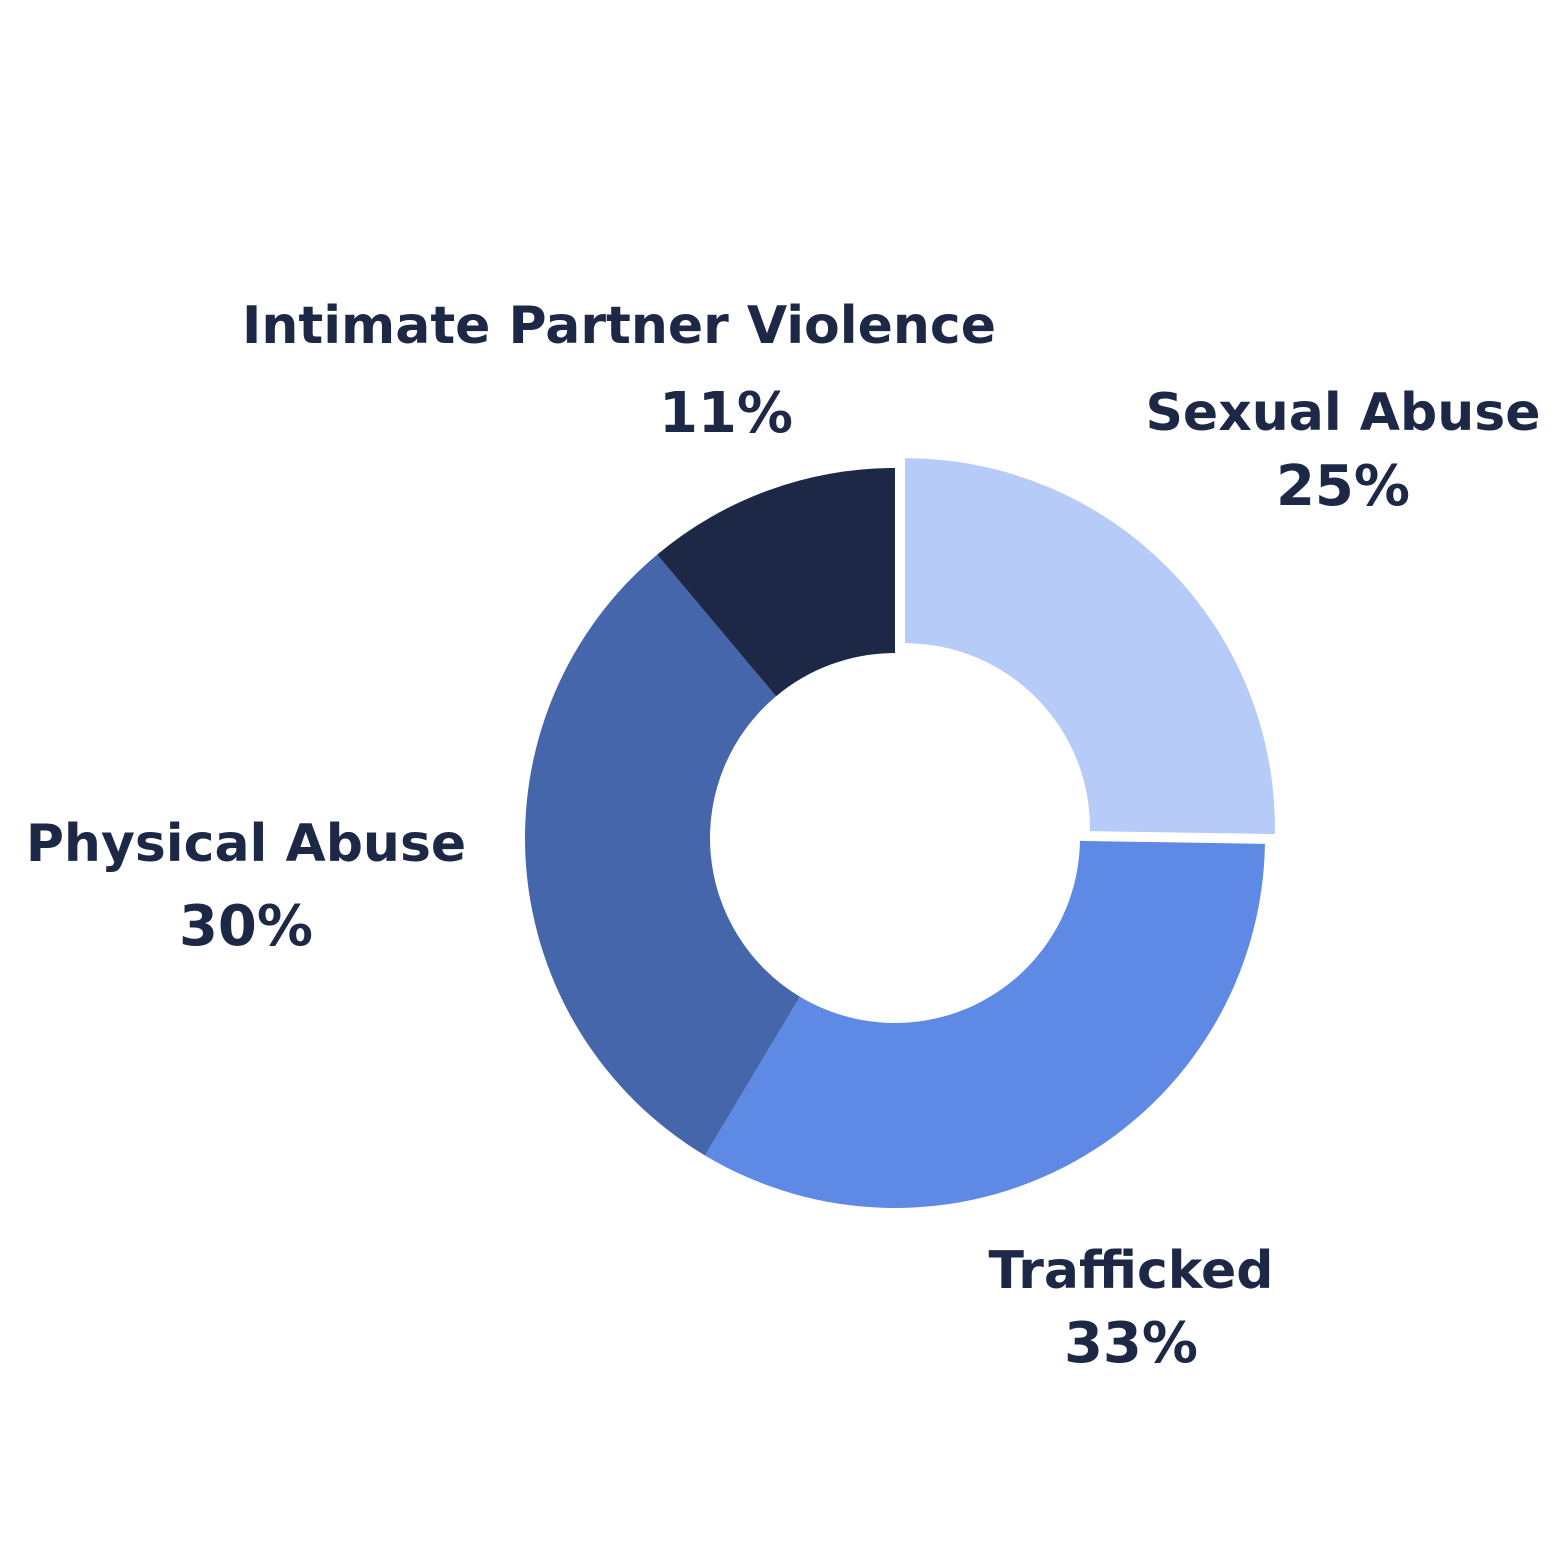  What do you see at coordinates (1131, 1343) in the screenshot?
I see `value-trafficked: 33%` at bounding box center [1131, 1343].